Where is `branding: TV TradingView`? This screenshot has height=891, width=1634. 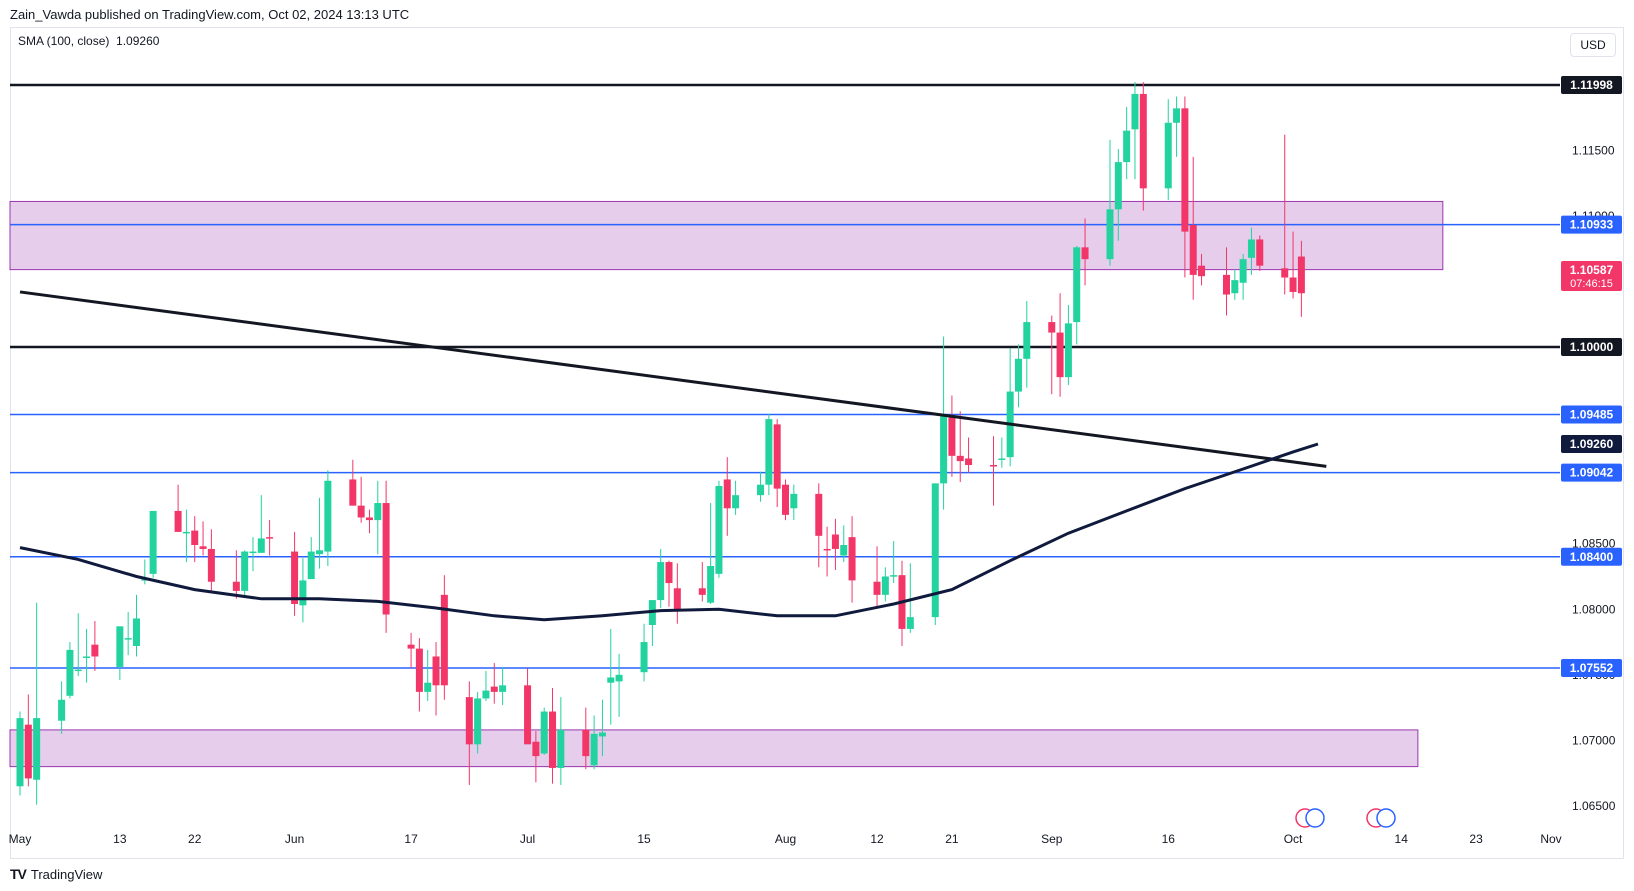
branding: TV TradingView is located at coordinates (56, 874).